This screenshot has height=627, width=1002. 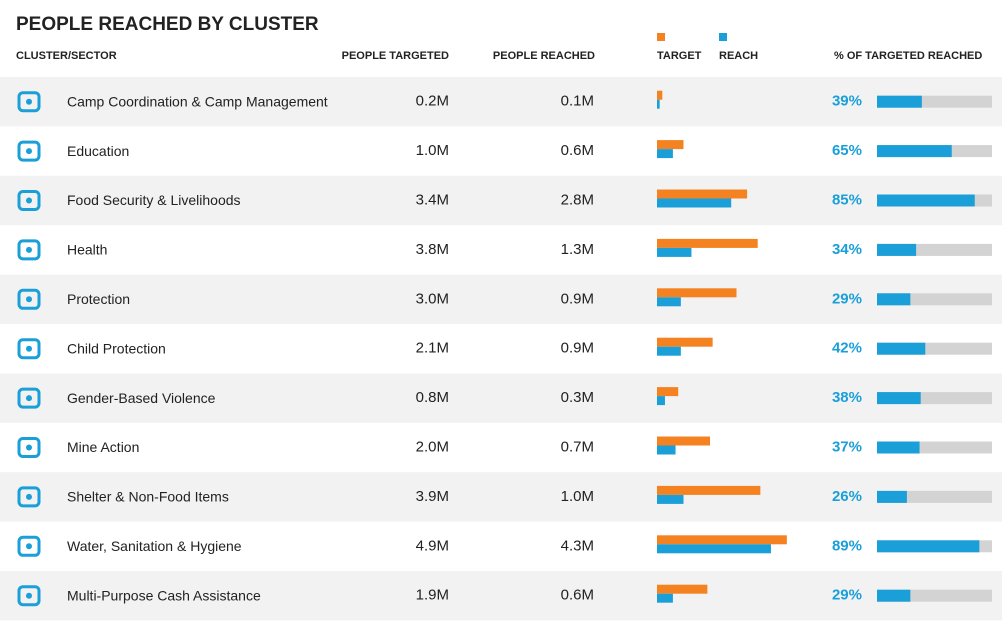 What do you see at coordinates (103, 447) in the screenshot?
I see `cluster-name: Mine Action` at bounding box center [103, 447].